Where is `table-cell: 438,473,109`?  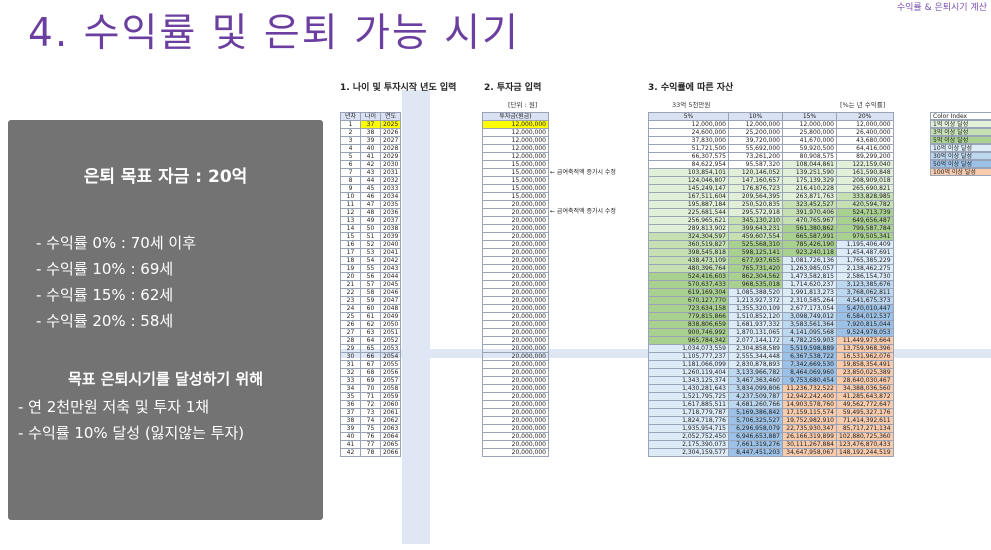
table-cell: 438,473,109 is located at coordinates (688, 260).